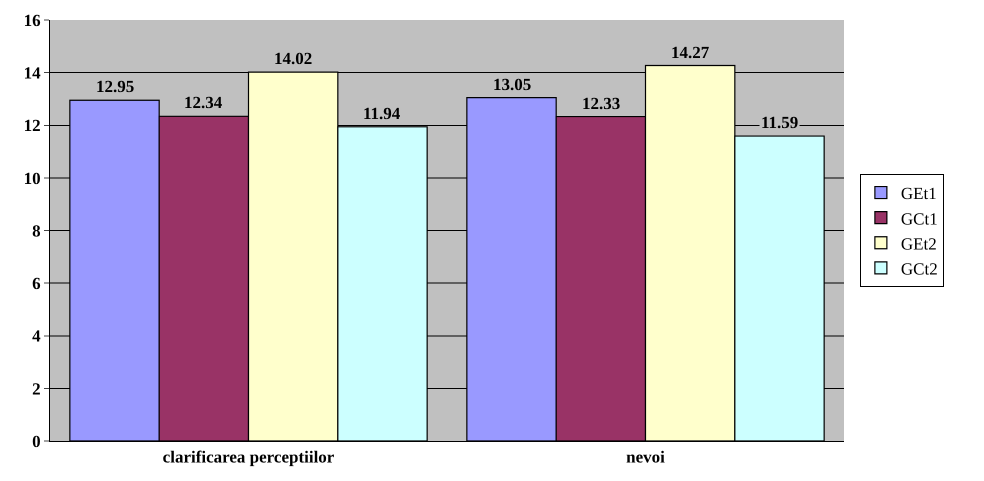 The image size is (984, 481). What do you see at coordinates (115, 86) in the screenshot?
I see `data-label: 12.95` at bounding box center [115, 86].